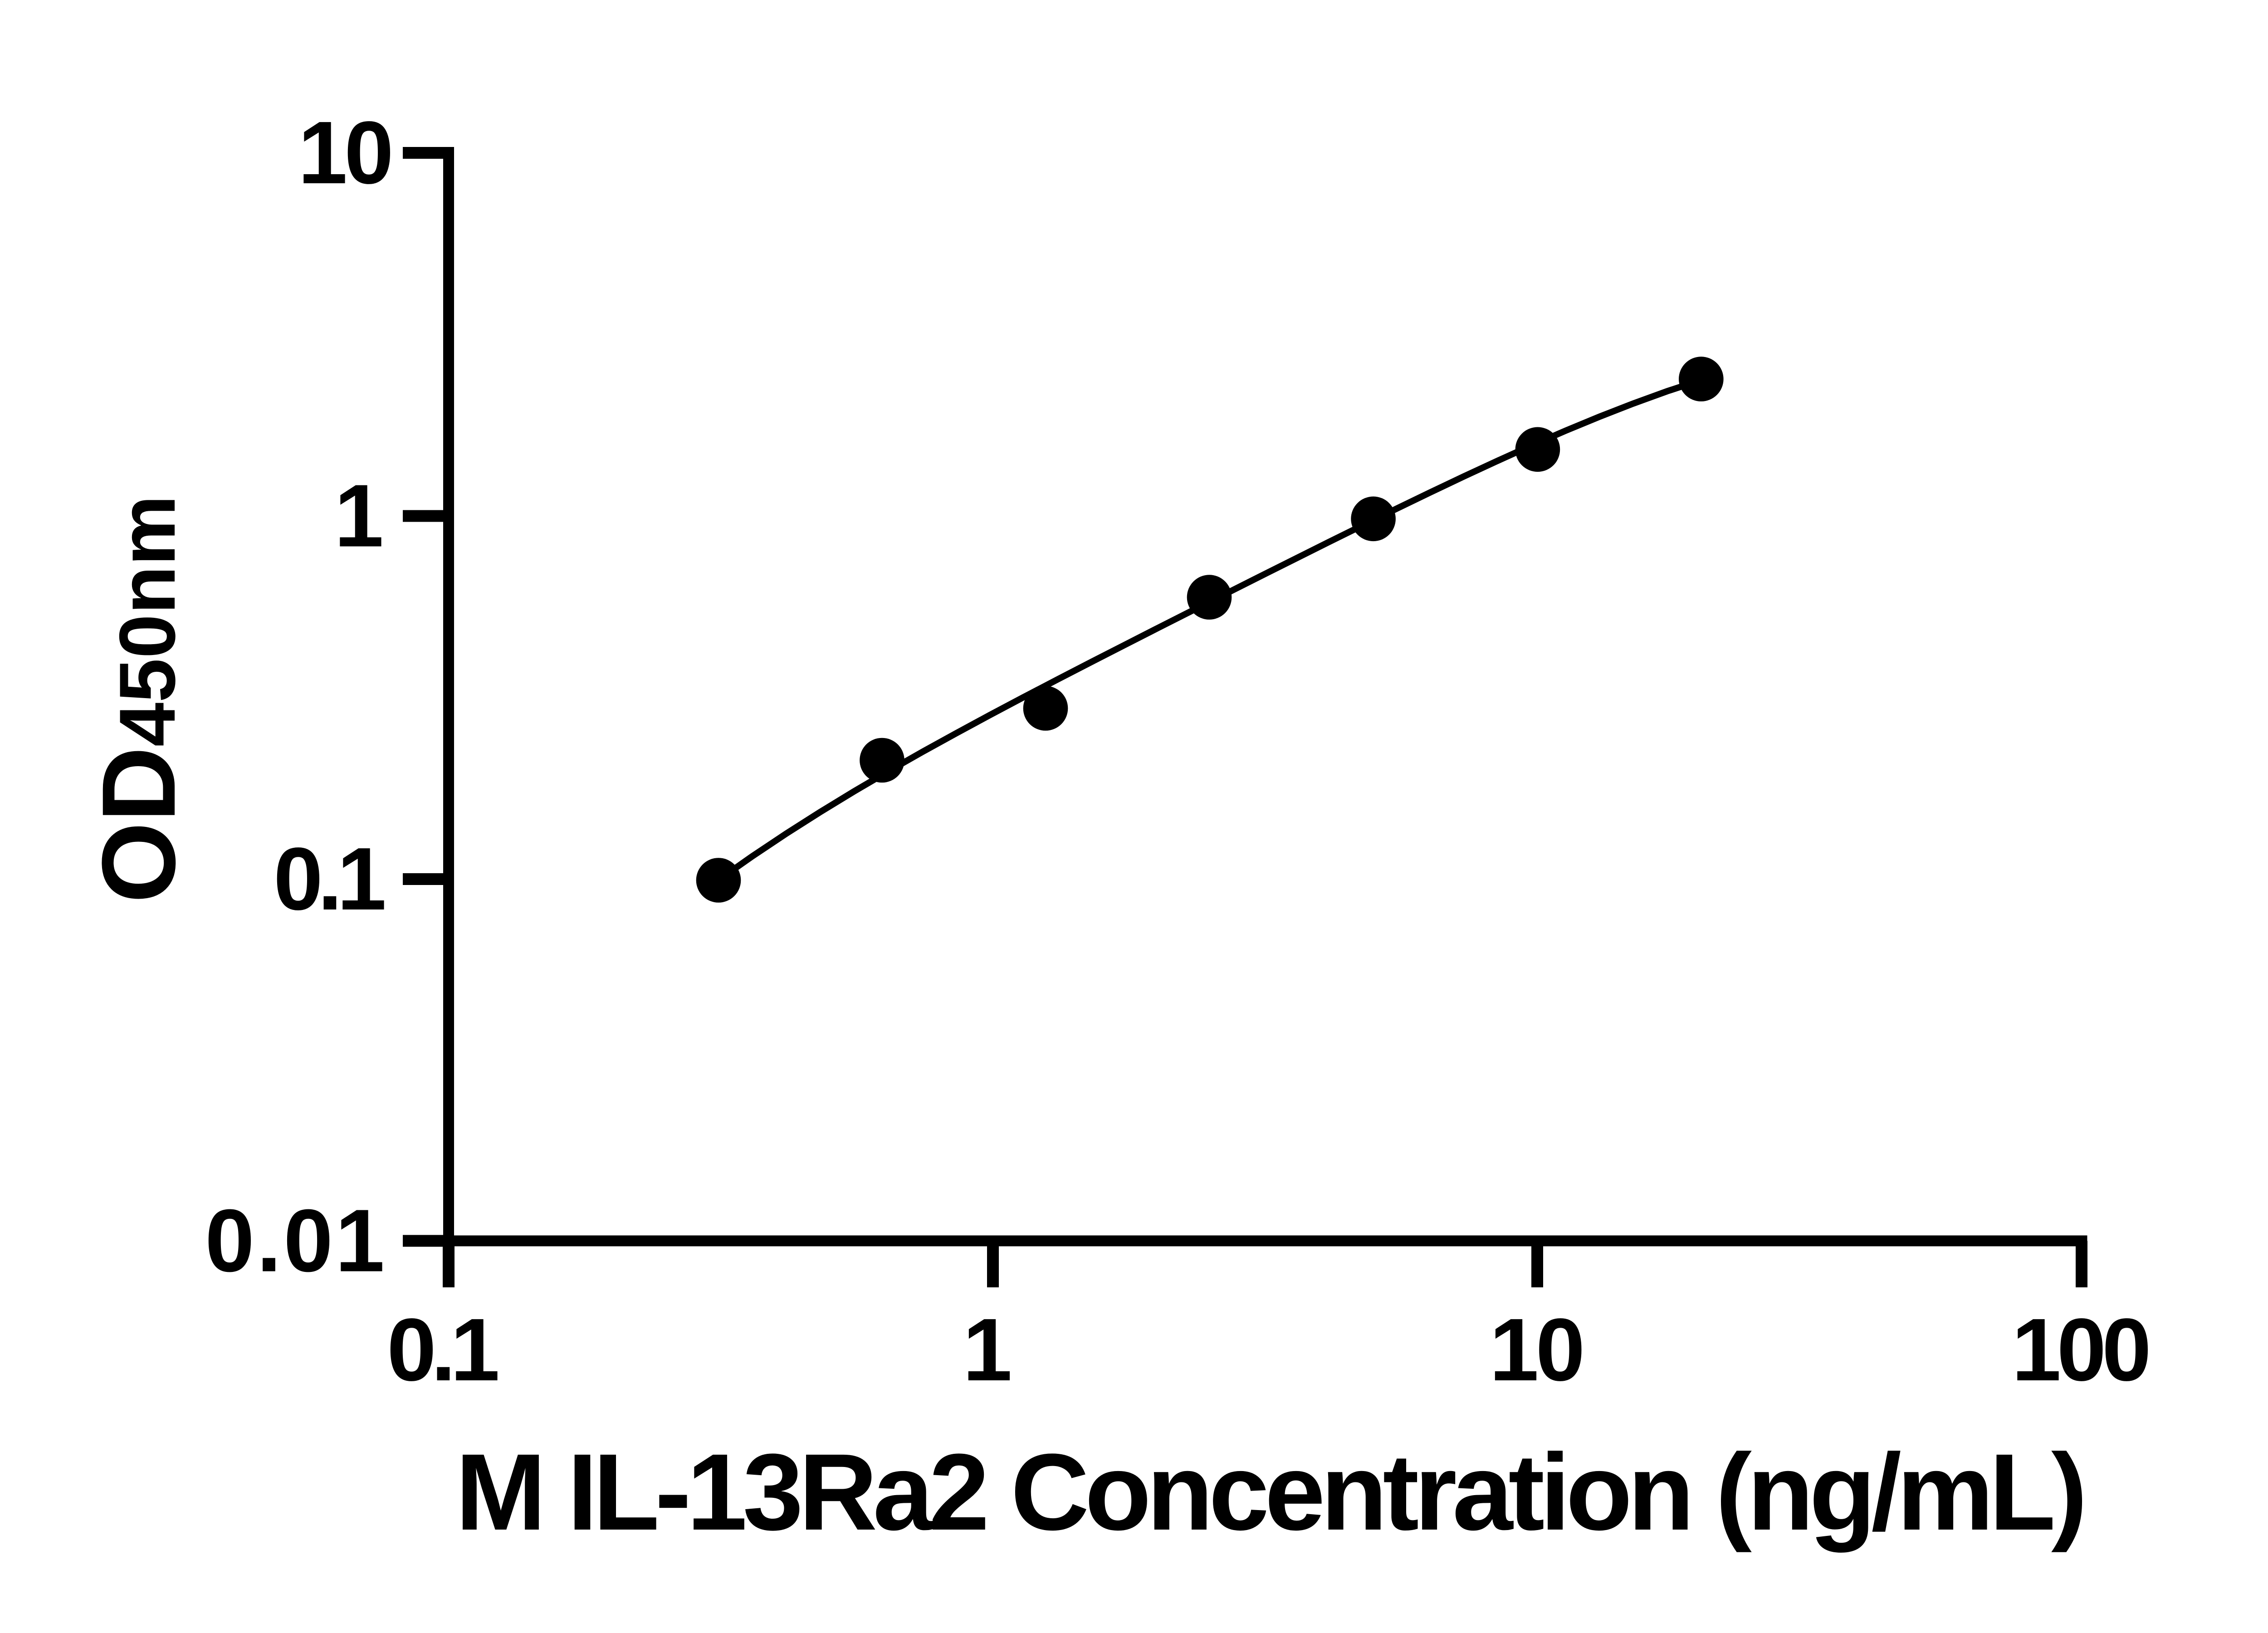 This screenshot has height=1633, width=2268. I want to click on svg-text:M IL-13Ra2 Concentration (ng/m: M IL-13Ra2 Concentration (ng/mL), so click(1271, 1492).